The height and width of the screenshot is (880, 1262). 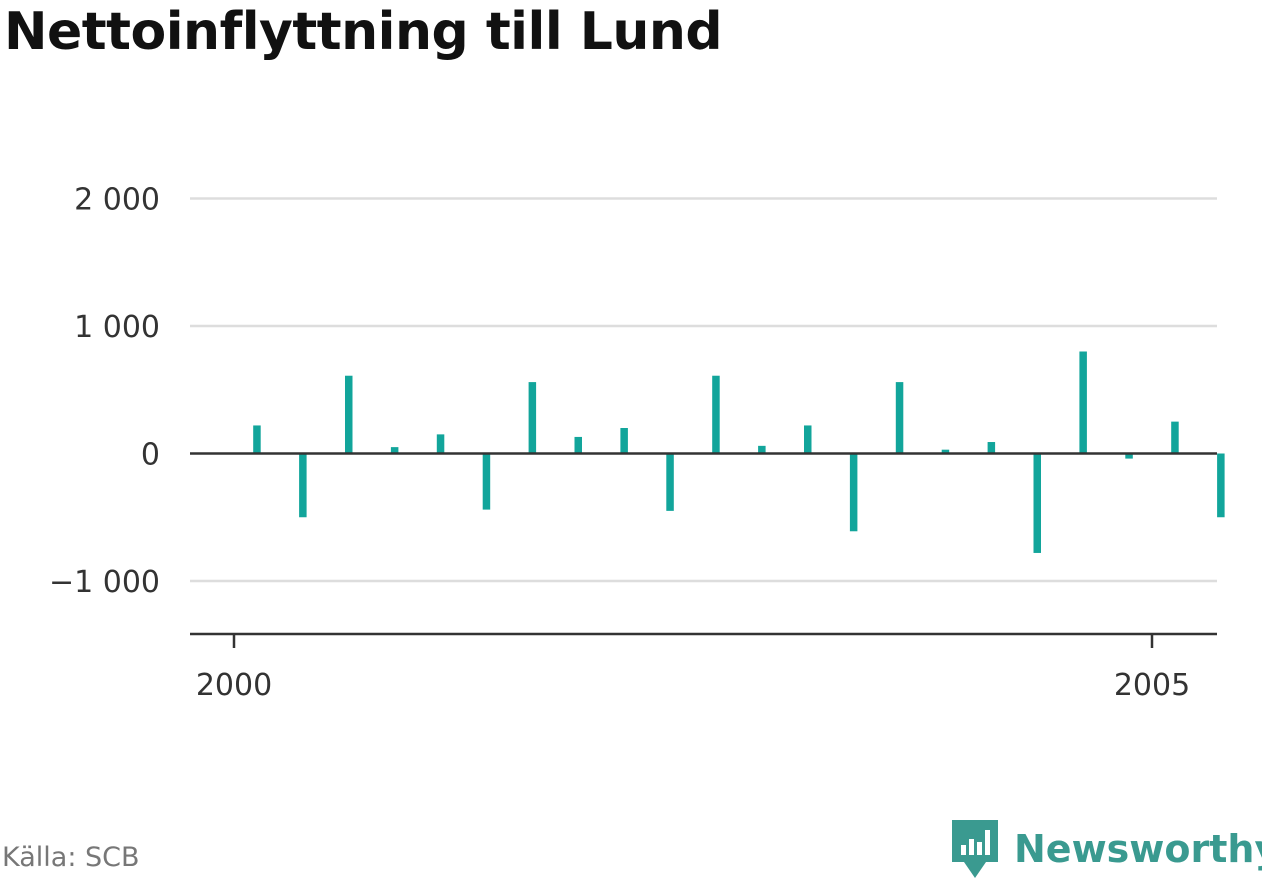 I want to click on y-tick-label: −1 000, so click(x=104, y=582).